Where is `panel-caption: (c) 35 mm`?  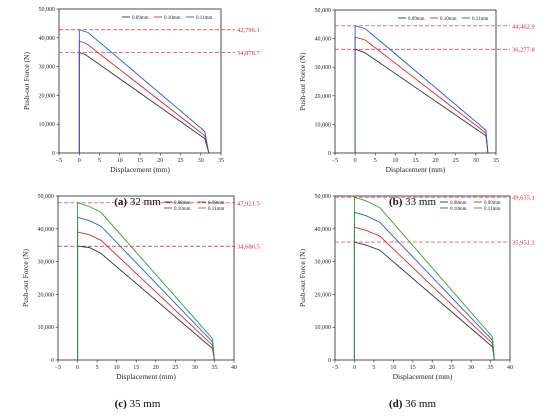 panel-caption: (c) 35 mm is located at coordinates (138, 404).